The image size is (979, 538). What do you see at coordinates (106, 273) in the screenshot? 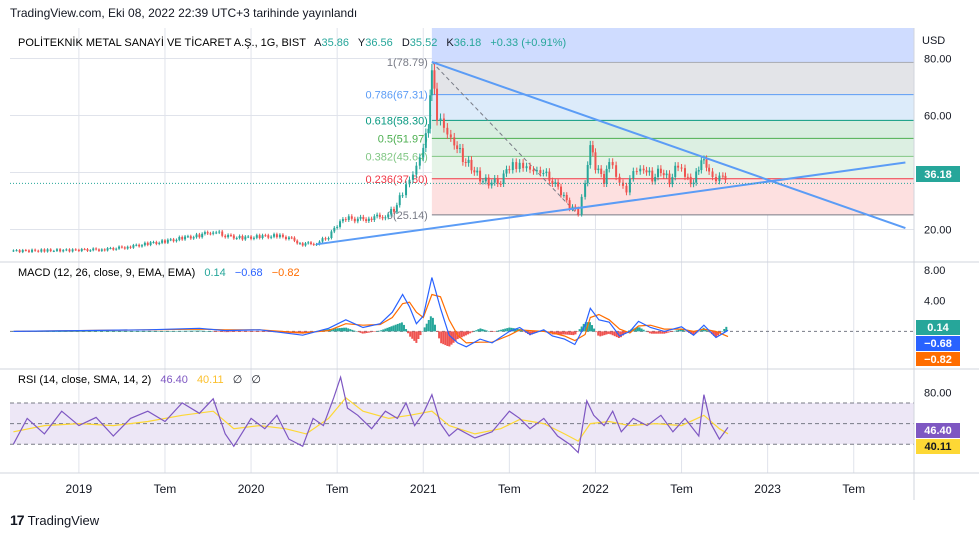
I see `macd-title: MACD (12, 26, close, 9, EMA, EMA)` at bounding box center [106, 273].